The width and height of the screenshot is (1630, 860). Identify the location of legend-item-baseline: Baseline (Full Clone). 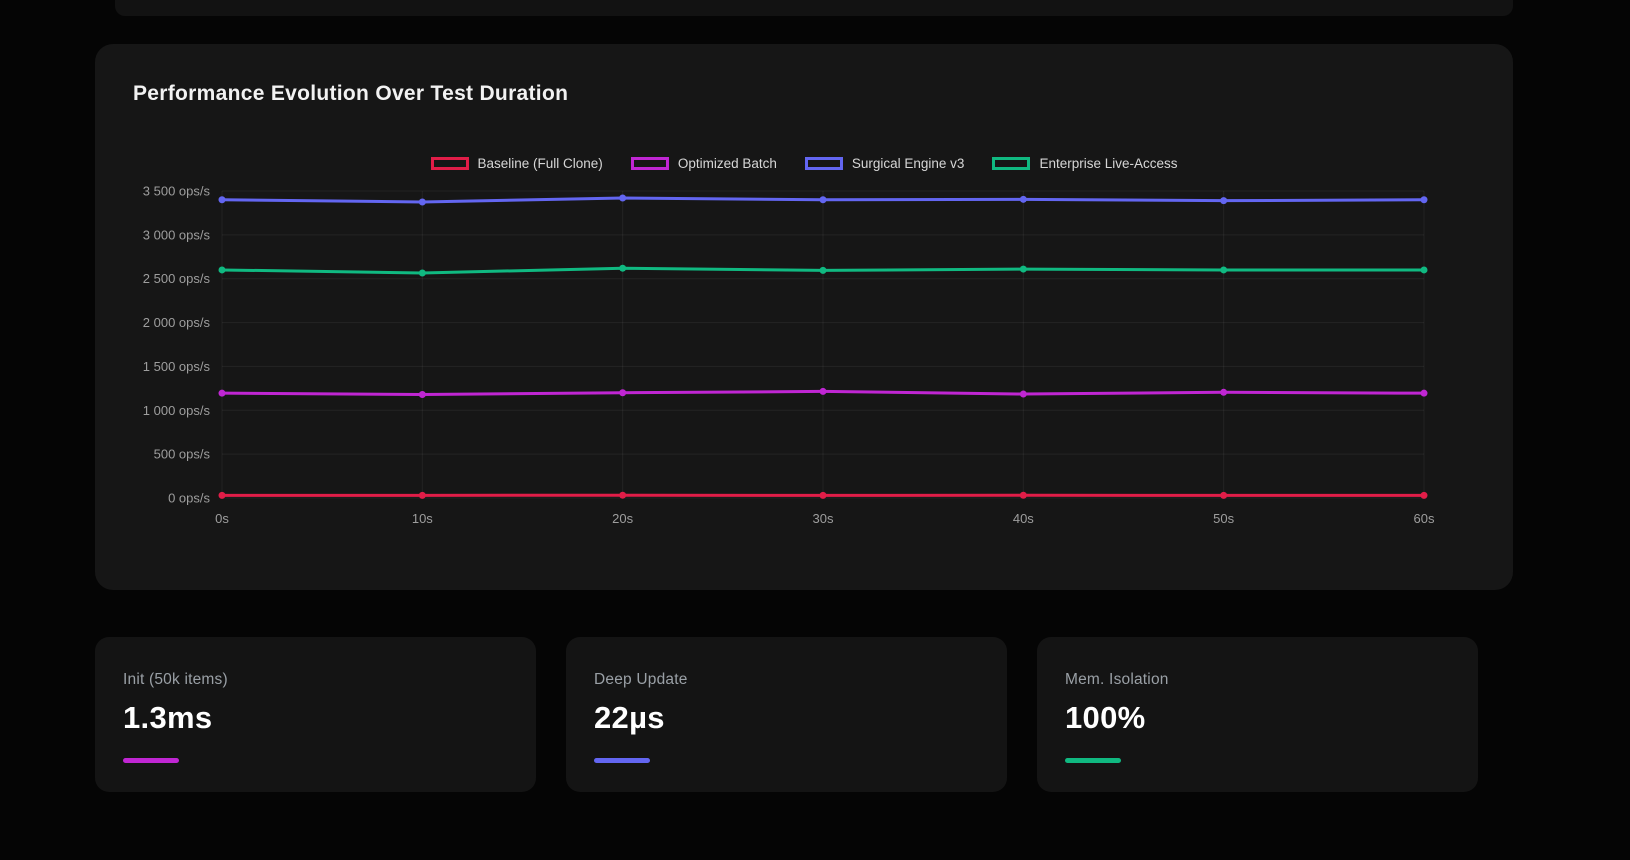
(516, 163).